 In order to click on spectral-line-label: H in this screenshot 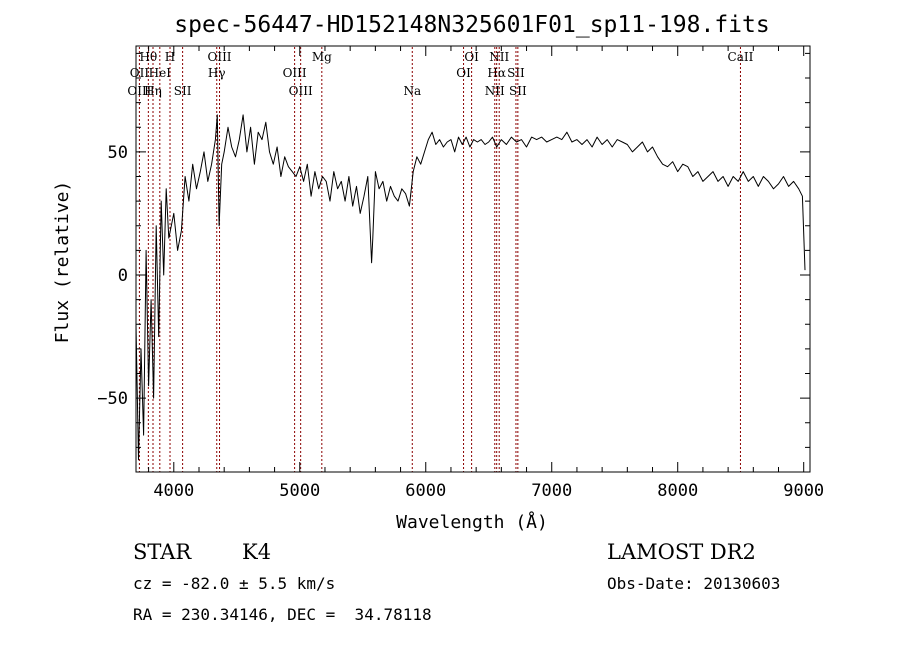, I will do `click(170, 57)`.